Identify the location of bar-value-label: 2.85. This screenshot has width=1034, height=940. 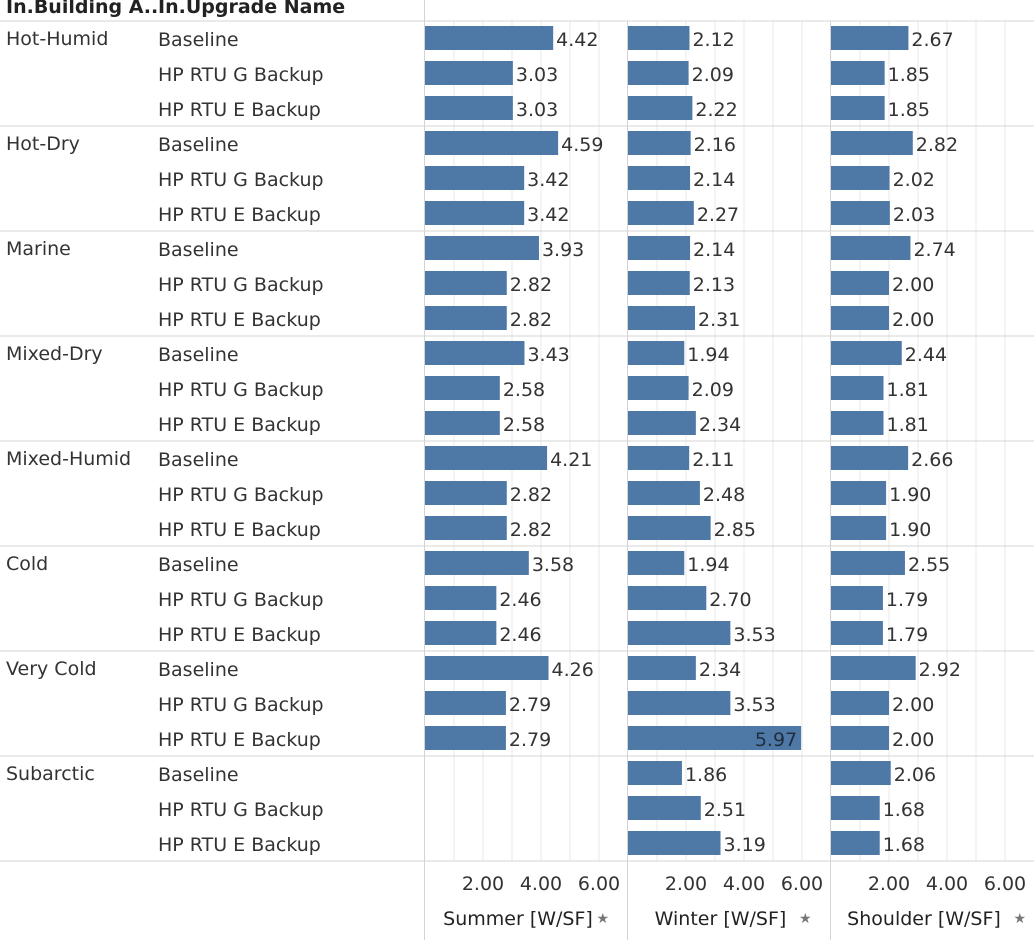
(735, 530).